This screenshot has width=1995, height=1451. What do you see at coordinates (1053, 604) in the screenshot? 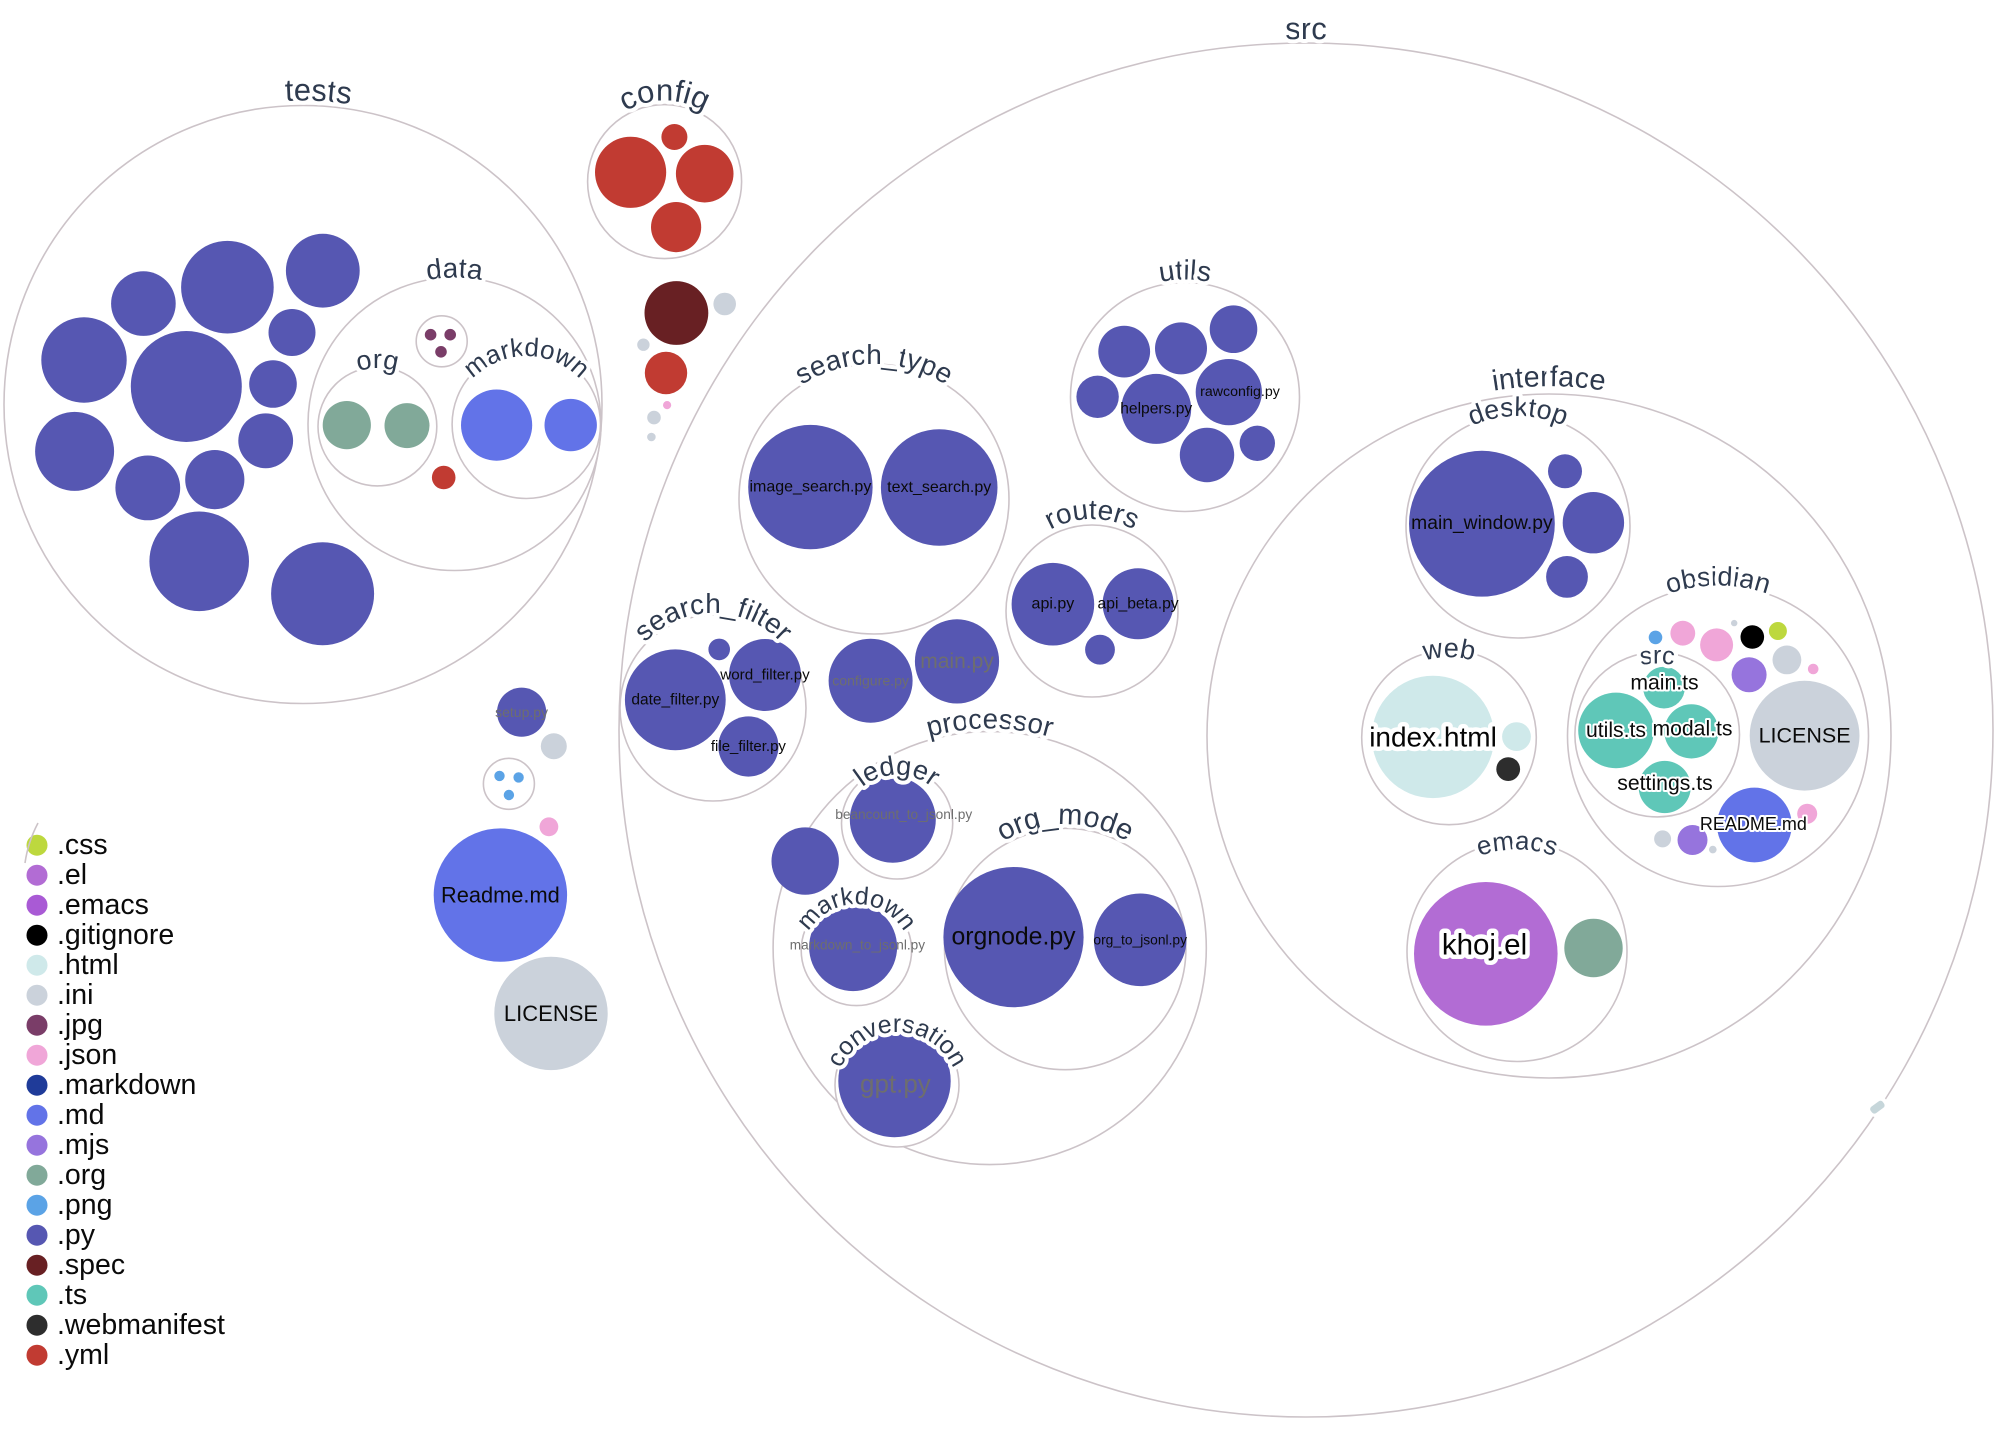
I see `svg-text: api.py` at bounding box center [1053, 604].